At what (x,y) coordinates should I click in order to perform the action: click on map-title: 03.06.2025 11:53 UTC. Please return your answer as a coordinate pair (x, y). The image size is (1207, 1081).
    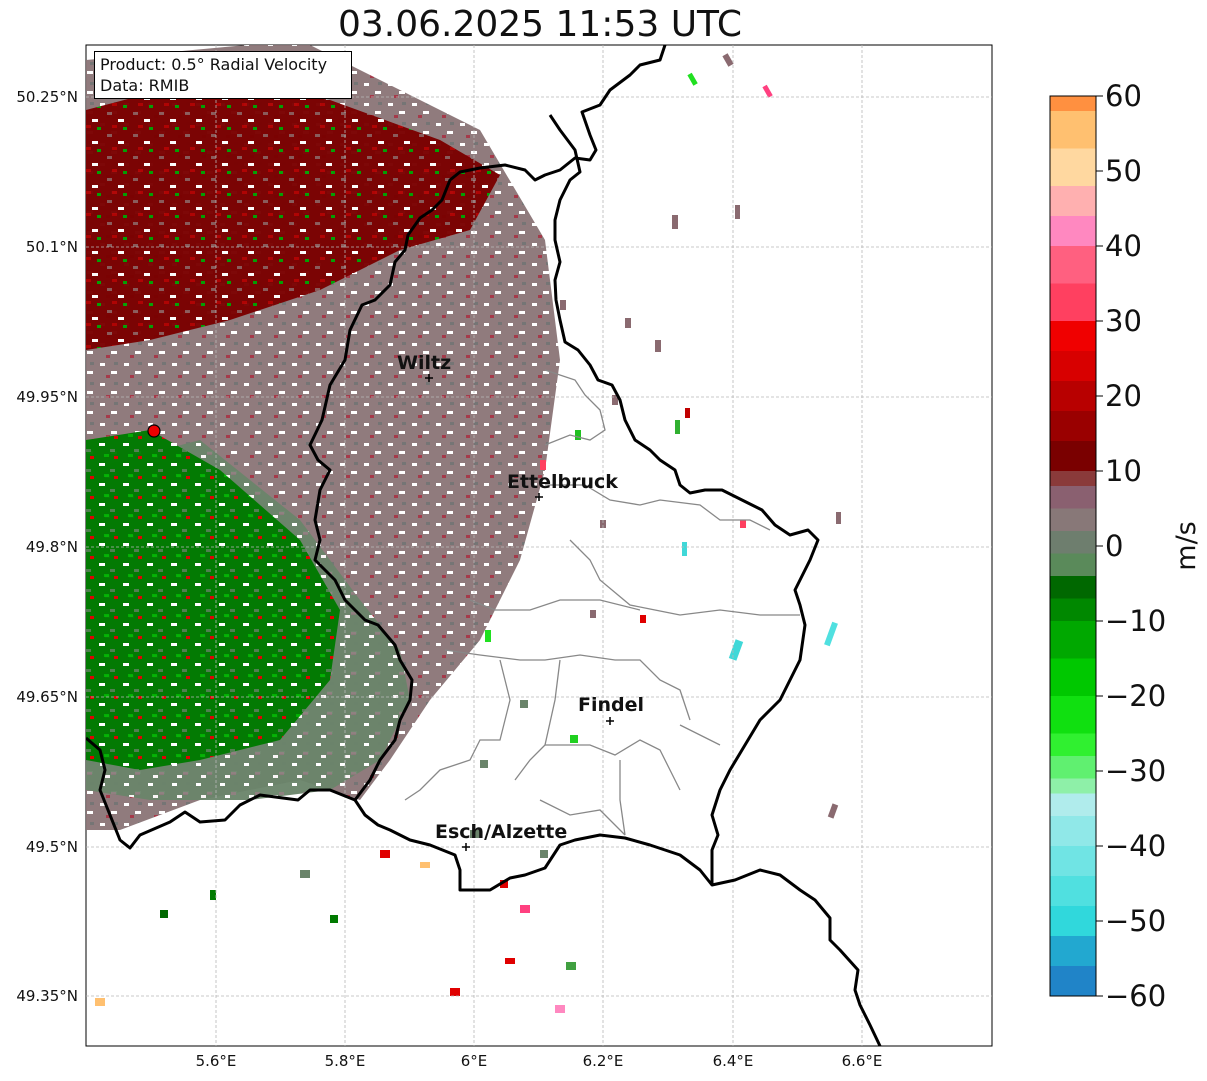
    Looking at the image, I should click on (540, 24).